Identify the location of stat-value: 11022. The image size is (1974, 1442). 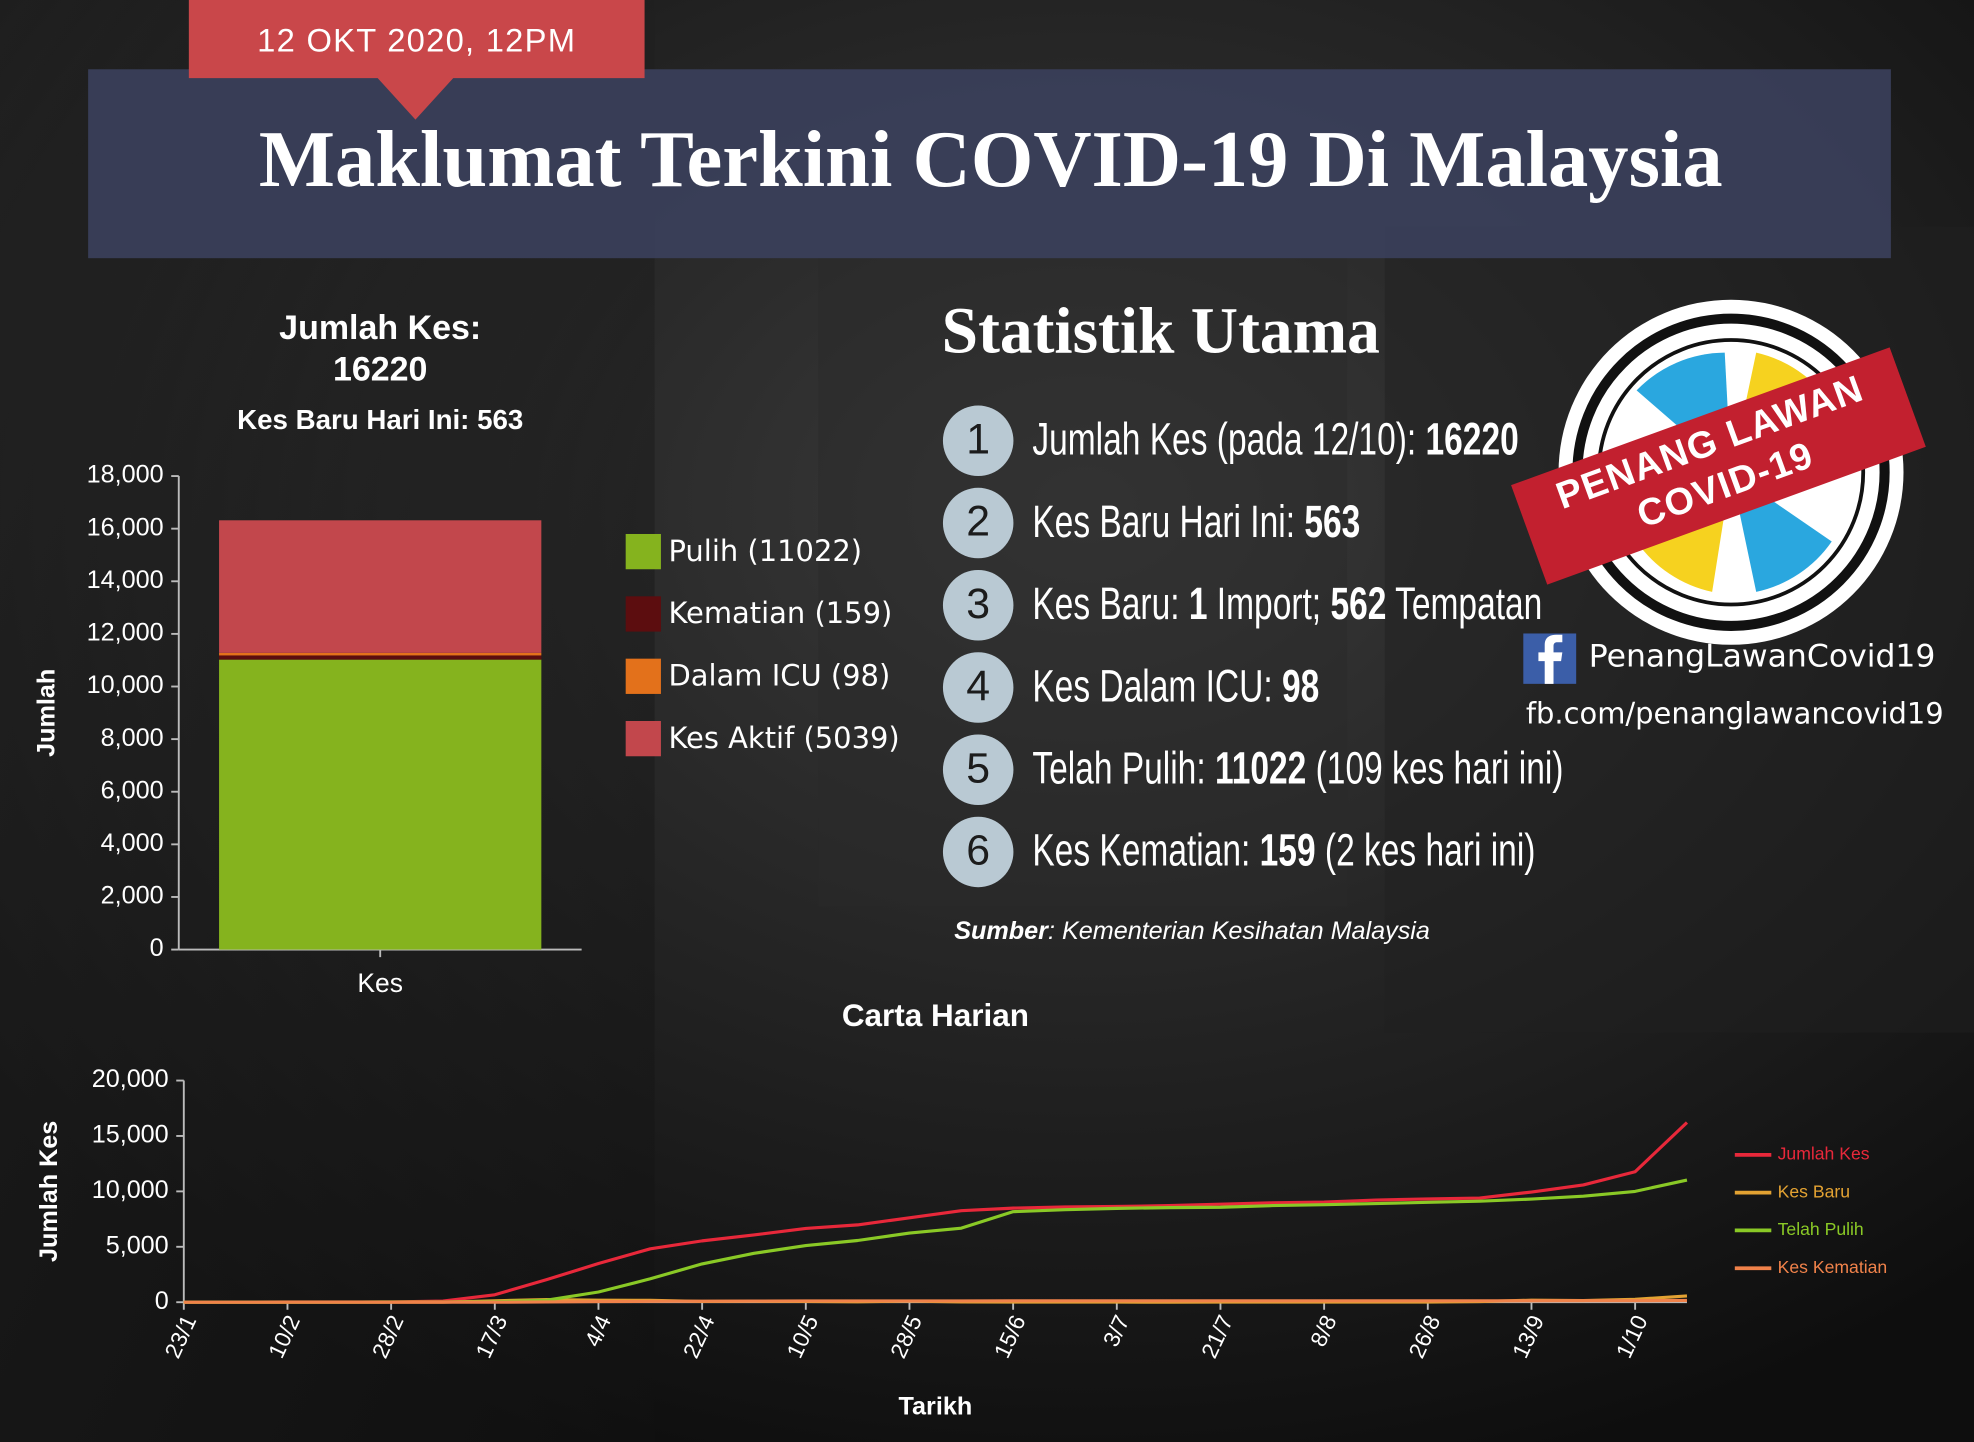
(1260, 768).